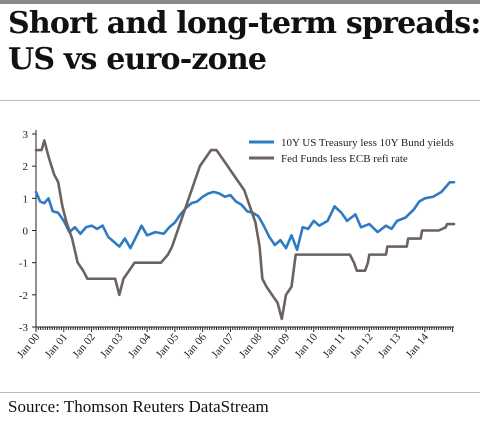 The height and width of the screenshot is (436, 480). I want to click on x-tick-label: Jan 14, so click(418, 346).